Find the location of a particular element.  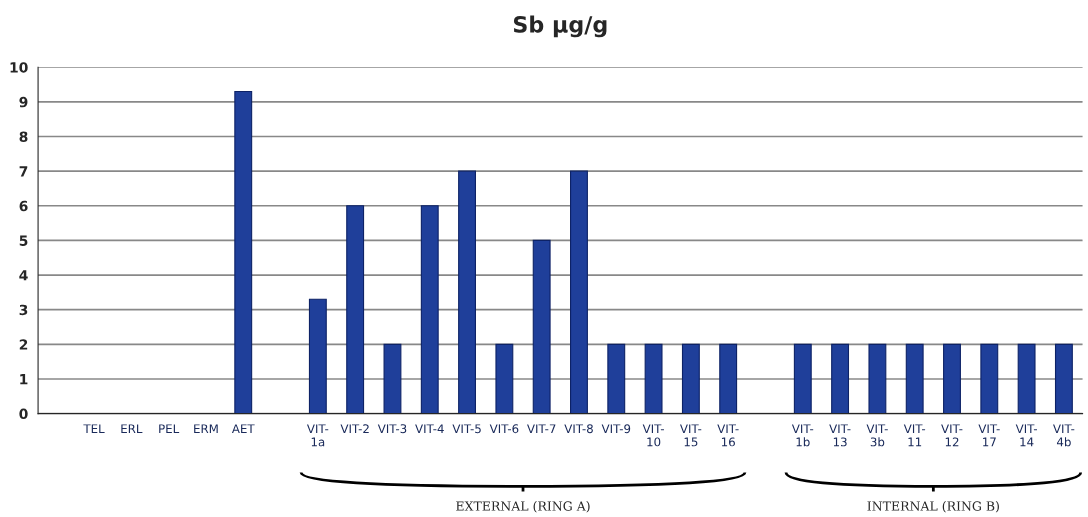

x-tick-label: VIT- 4b is located at coordinates (1064, 435).